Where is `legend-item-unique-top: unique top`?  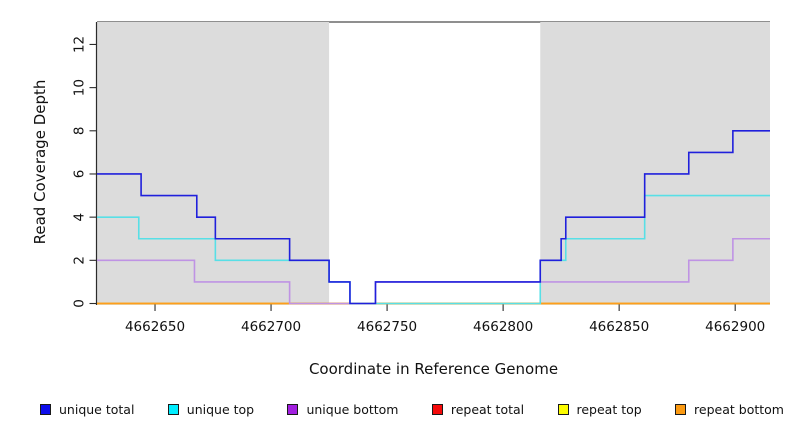 legend-item-unique-top: unique top is located at coordinates (211, 409).